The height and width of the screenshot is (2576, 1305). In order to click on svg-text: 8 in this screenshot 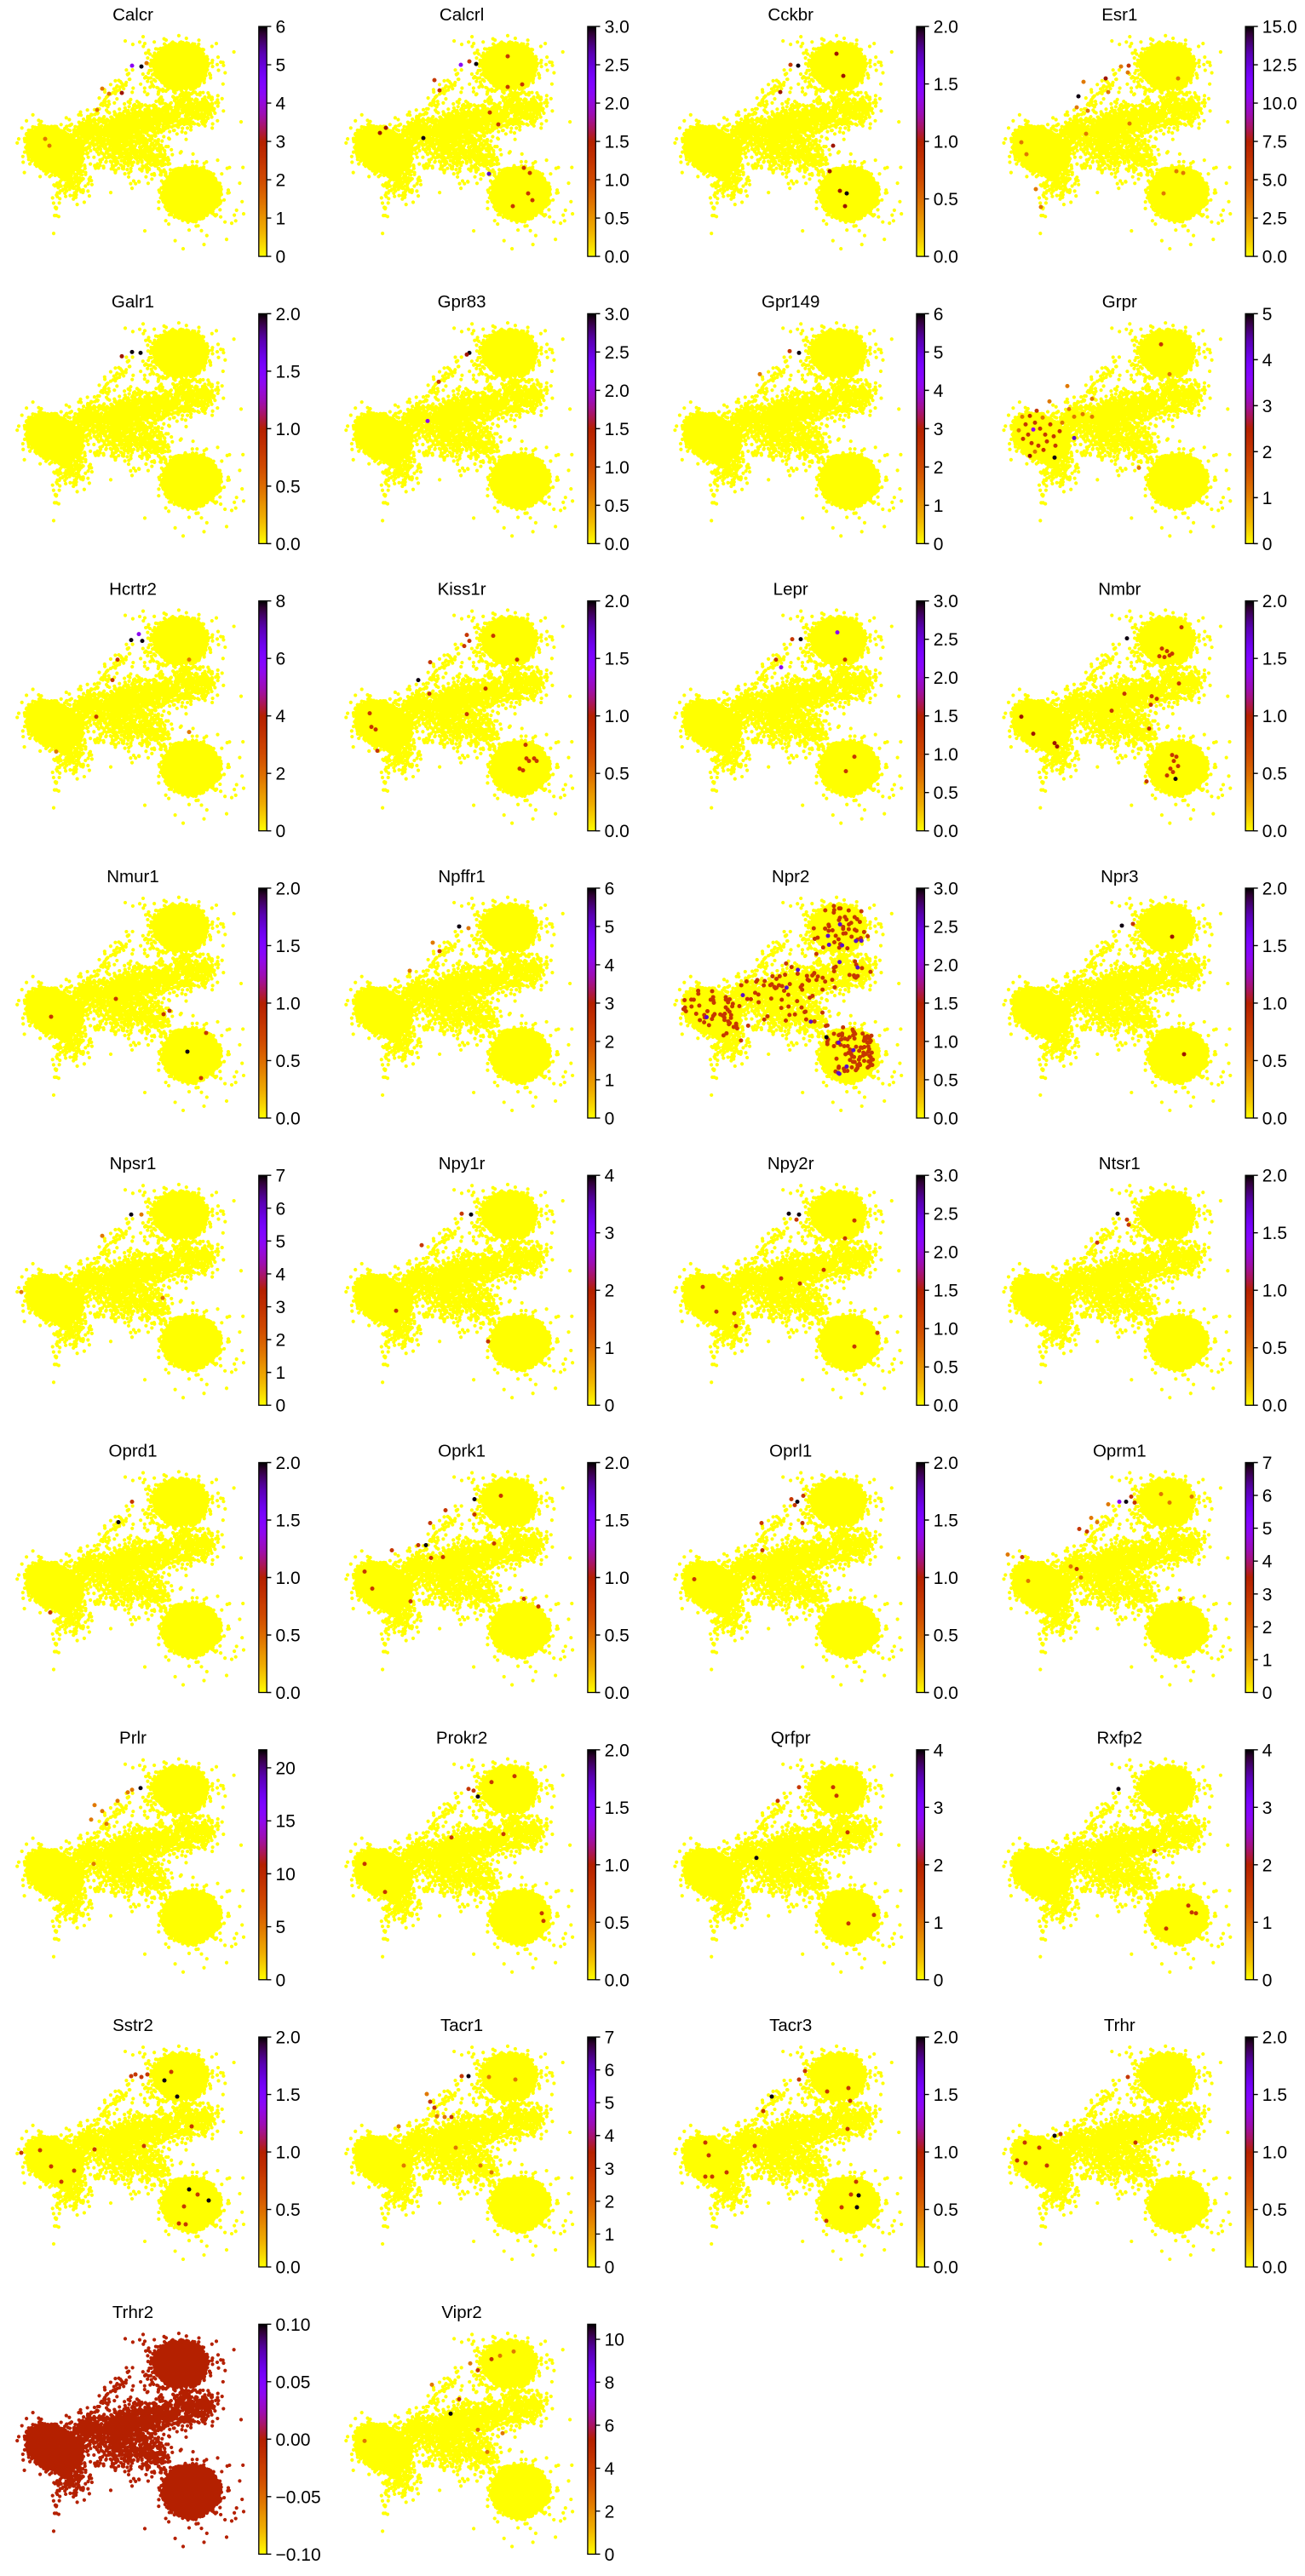, I will do `click(610, 2383)`.